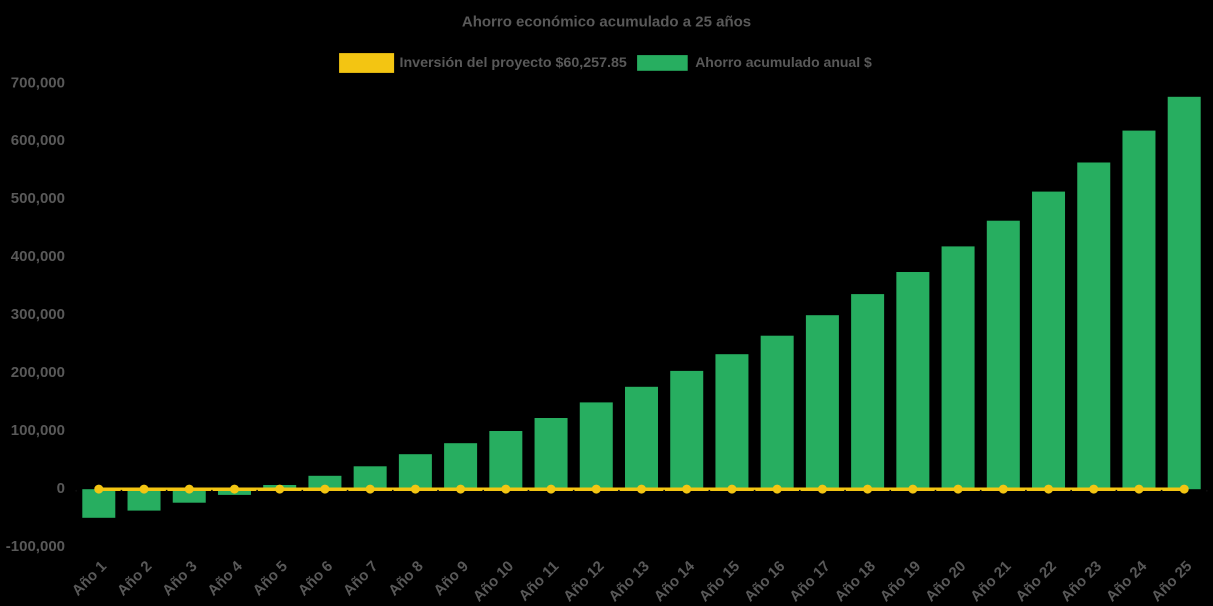  What do you see at coordinates (38, 314) in the screenshot?
I see `svg-text: 300,000` at bounding box center [38, 314].